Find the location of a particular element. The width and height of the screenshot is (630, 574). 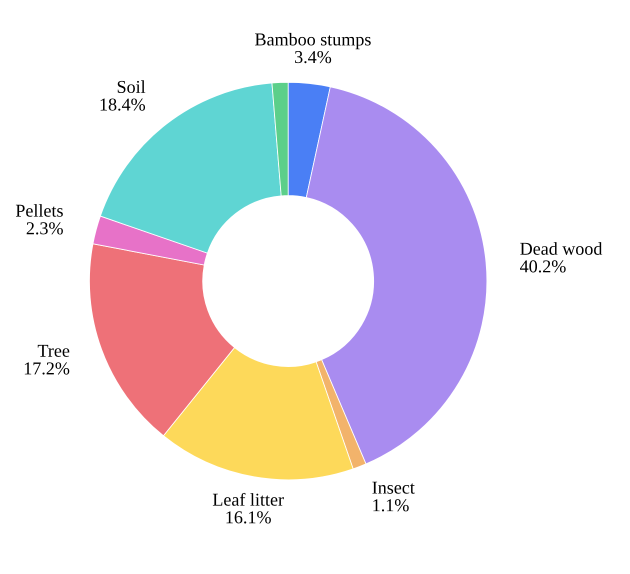

slice-label: Tree is located at coordinates (54, 350).